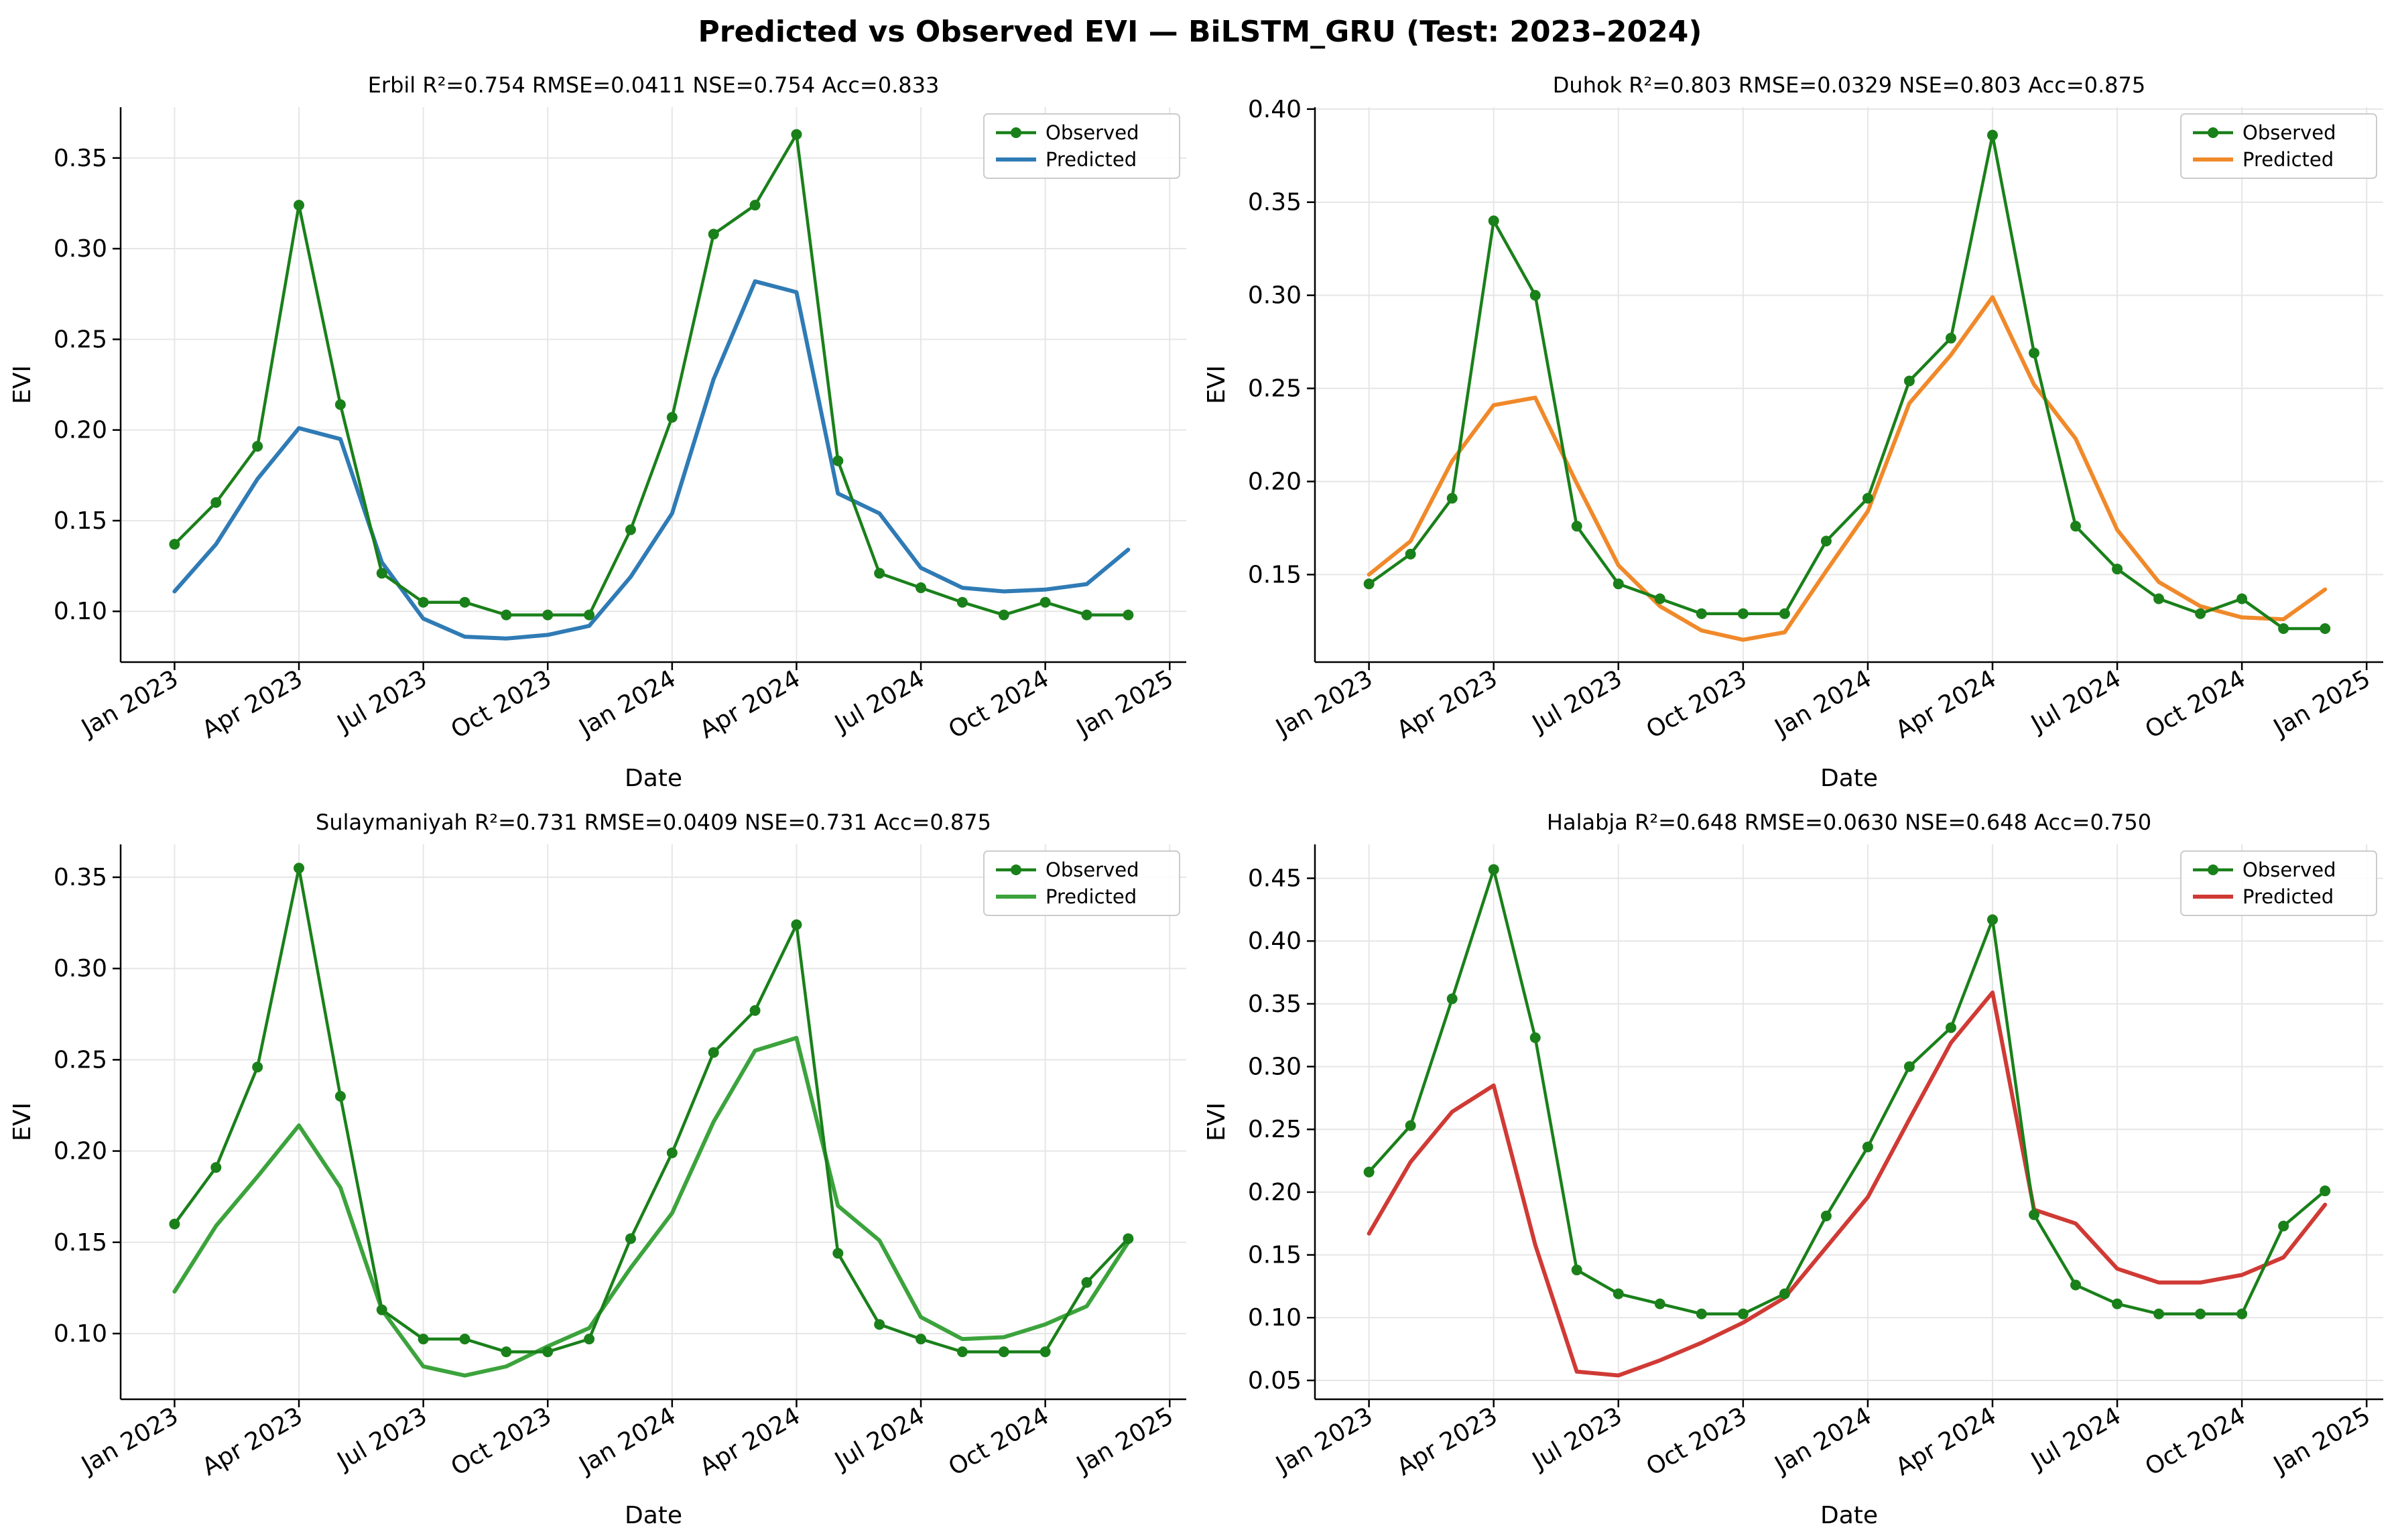 The height and width of the screenshot is (1540, 2400). Describe the element at coordinates (81, 1334) in the screenshot. I see `y-tick-label: 0.10` at that location.